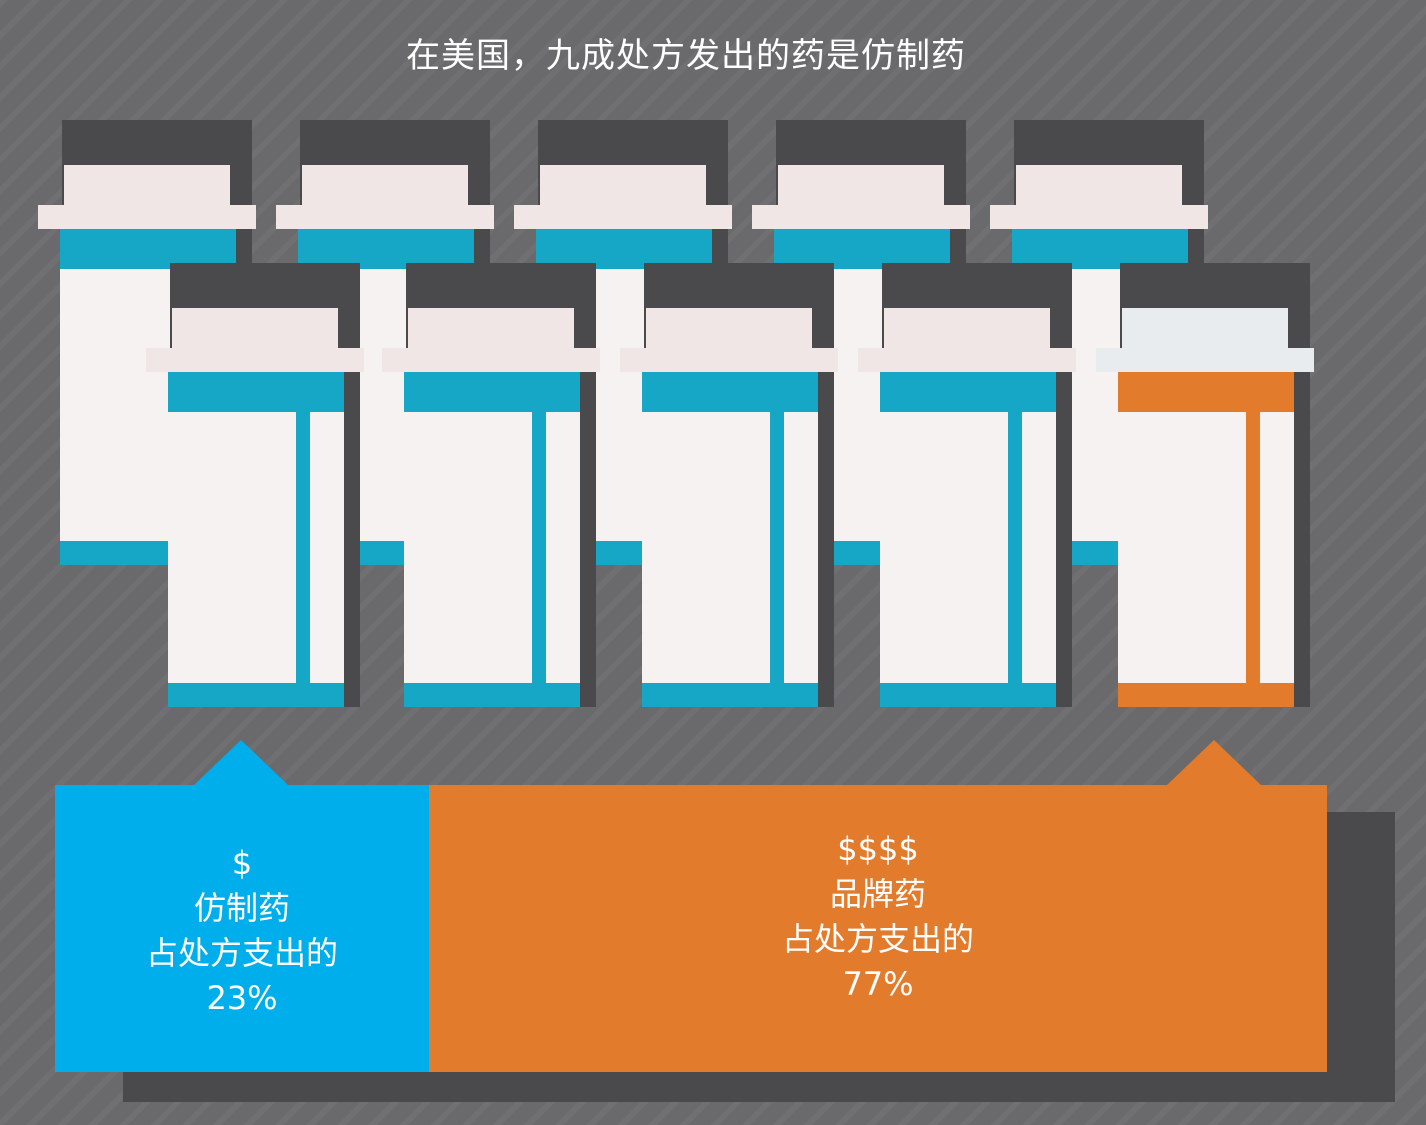 This screenshot has height=1125, width=1426. What do you see at coordinates (242, 998) in the screenshot?
I see `generic-share-value: 23%` at bounding box center [242, 998].